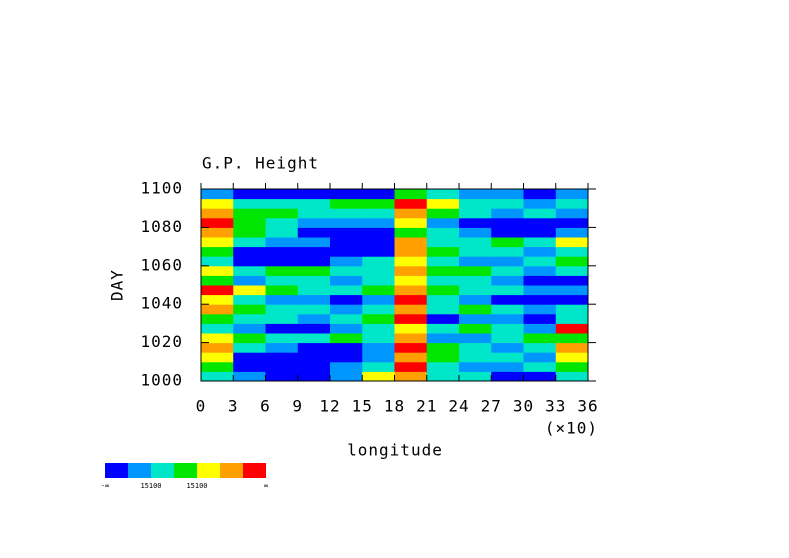 This screenshot has height=558, width=789. I want to click on colorbar-label: 15100, so click(150, 486).